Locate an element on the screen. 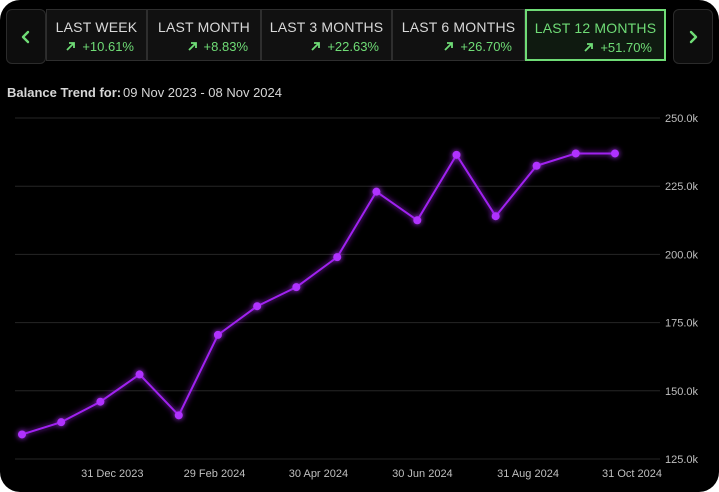  prev-period-button is located at coordinates (26, 36).